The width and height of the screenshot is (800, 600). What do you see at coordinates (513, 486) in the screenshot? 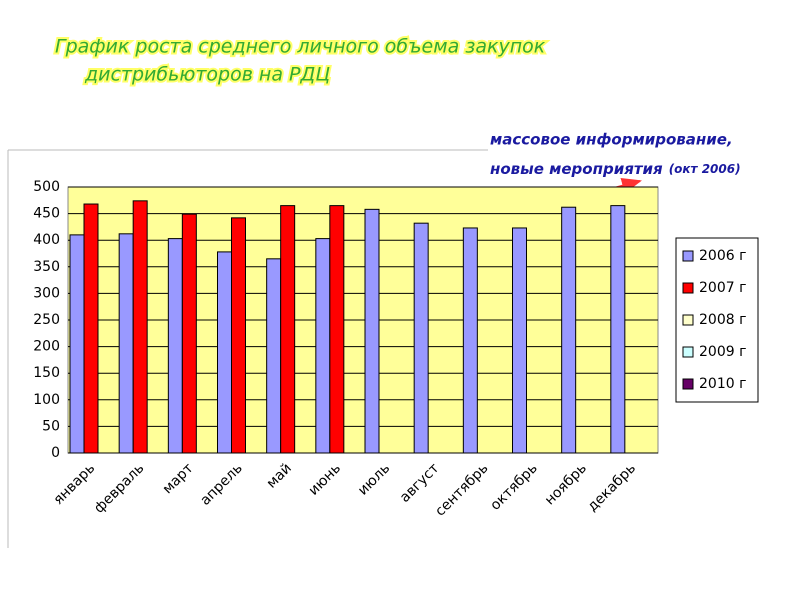
I see `x-tick-label: октябрь` at bounding box center [513, 486].